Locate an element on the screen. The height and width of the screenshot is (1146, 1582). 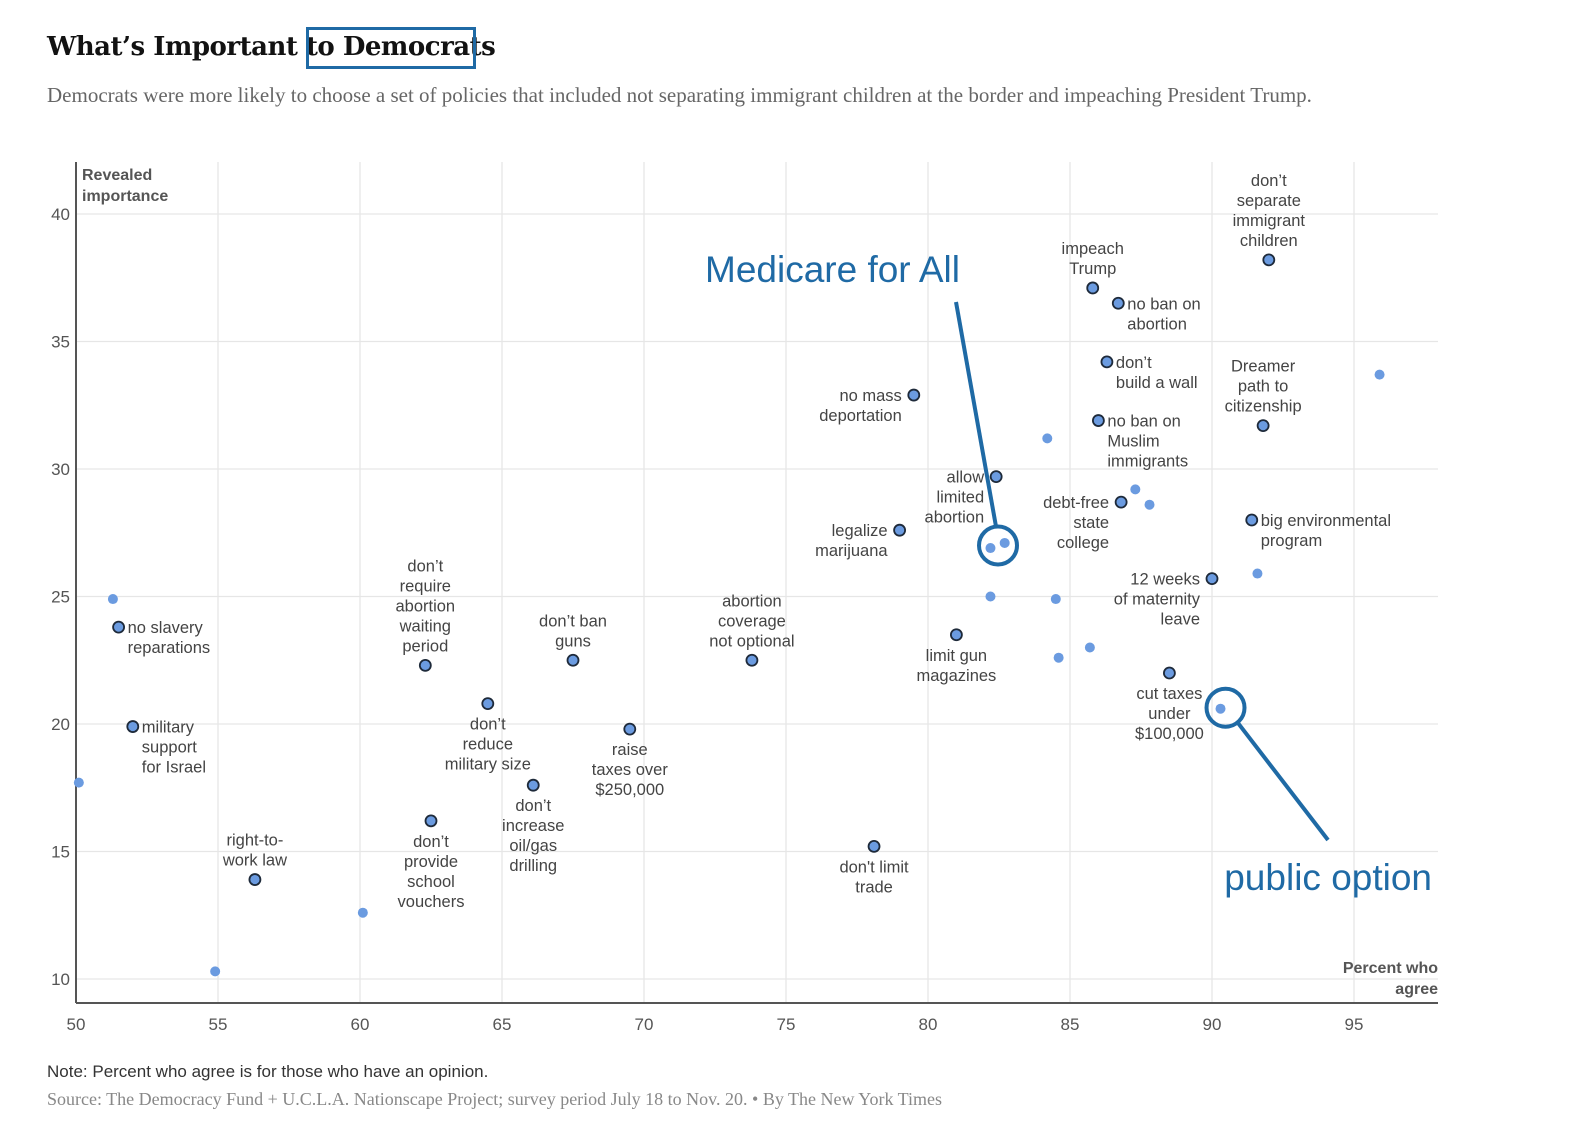
point-label-line: immigrant is located at coordinates (1269, 221).